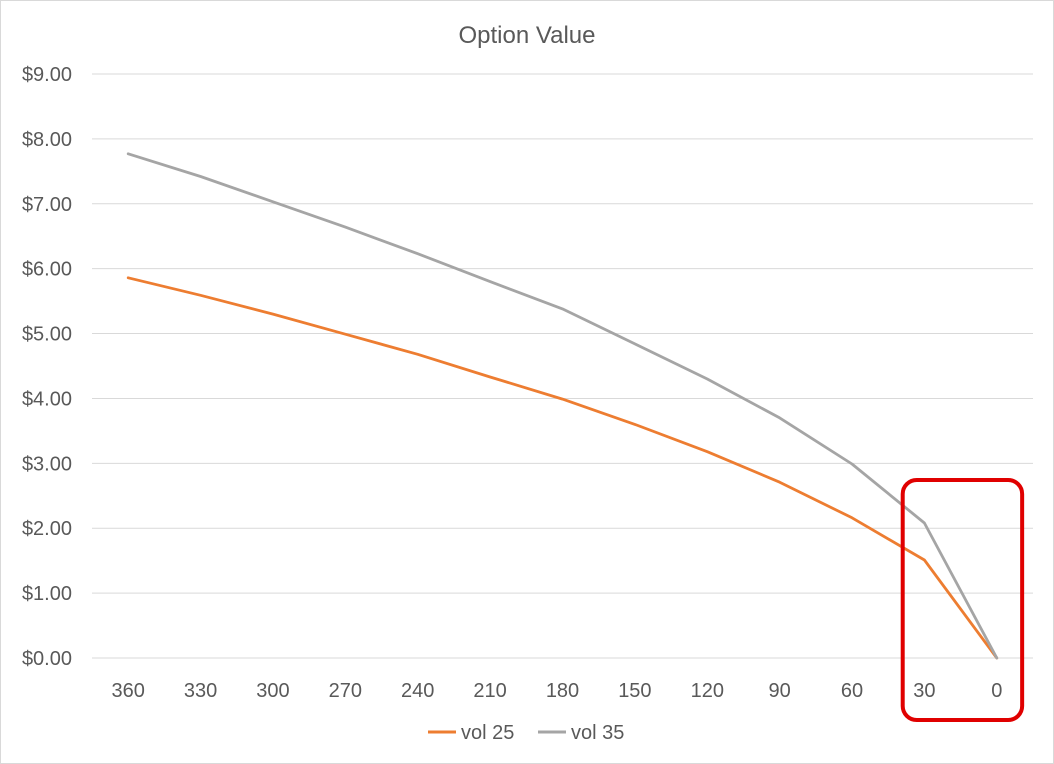 The width and height of the screenshot is (1054, 764). I want to click on y-tick-label: $4.00, so click(47, 399).